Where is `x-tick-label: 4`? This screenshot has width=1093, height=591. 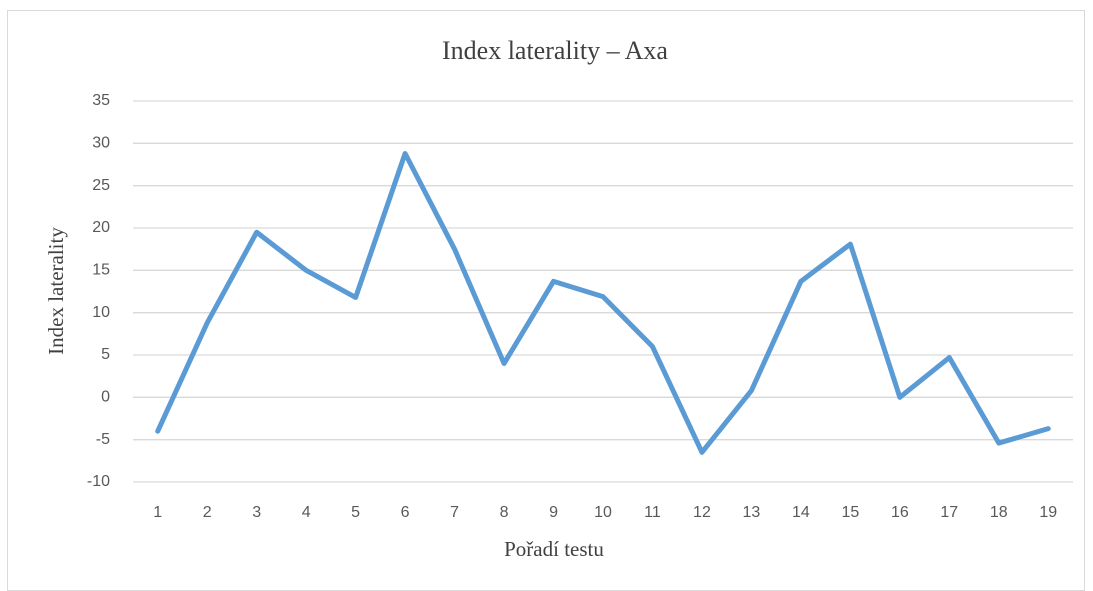
x-tick-label: 4 is located at coordinates (306, 512).